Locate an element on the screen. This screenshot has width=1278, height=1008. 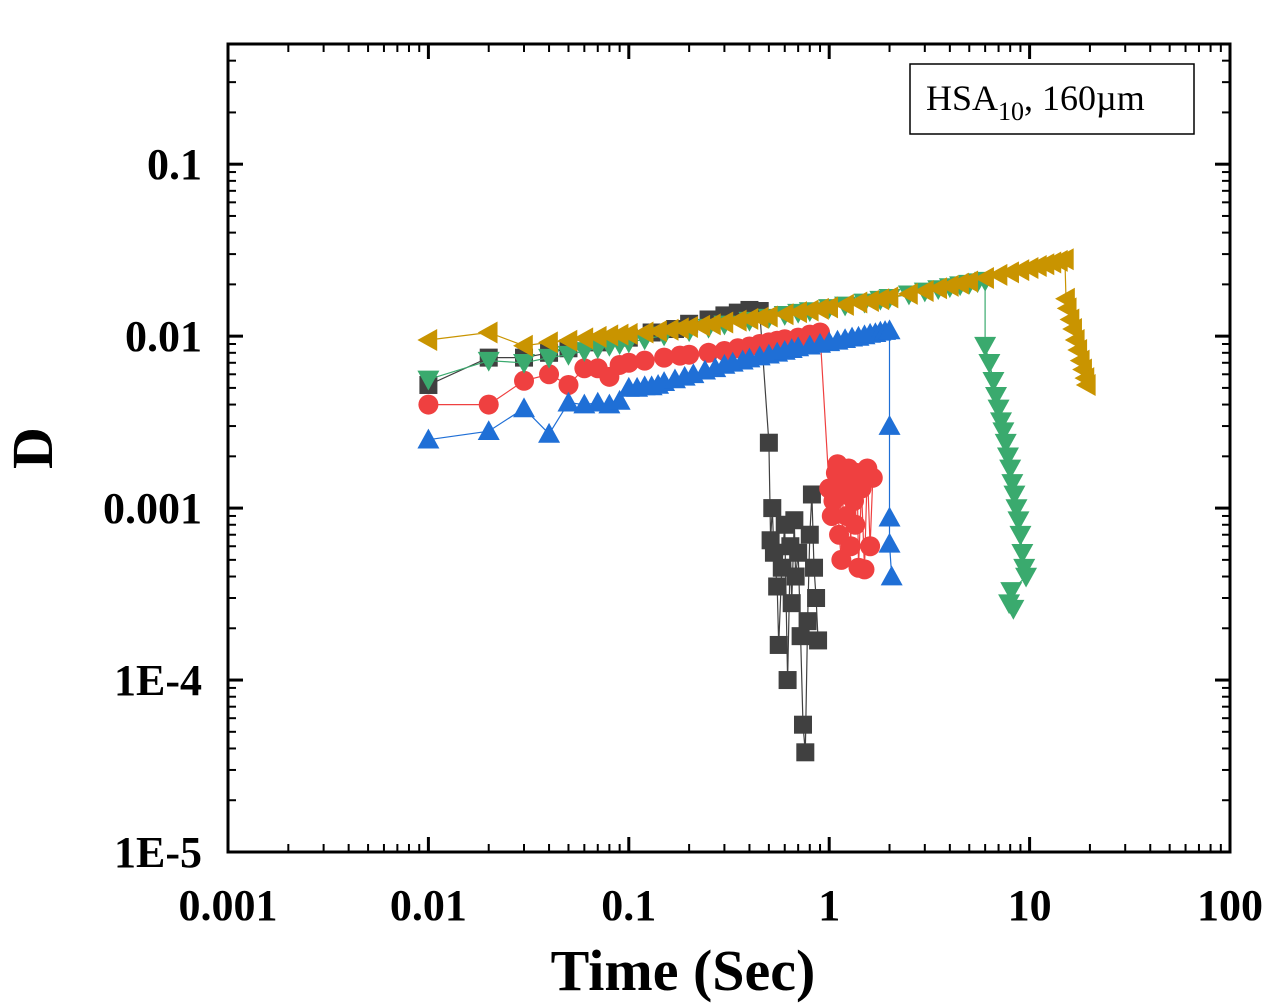
series-circle is located at coordinates (650, 451).